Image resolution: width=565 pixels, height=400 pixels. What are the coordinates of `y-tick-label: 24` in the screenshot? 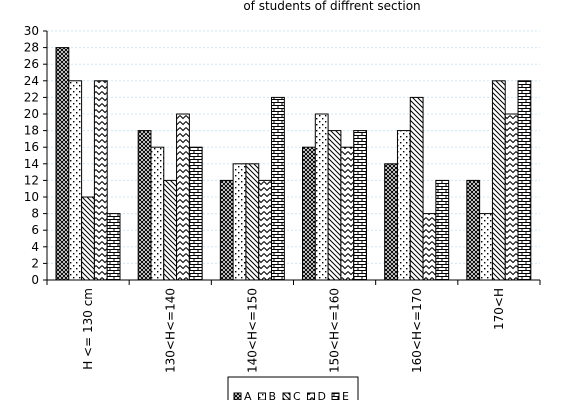 It's located at (31, 81).